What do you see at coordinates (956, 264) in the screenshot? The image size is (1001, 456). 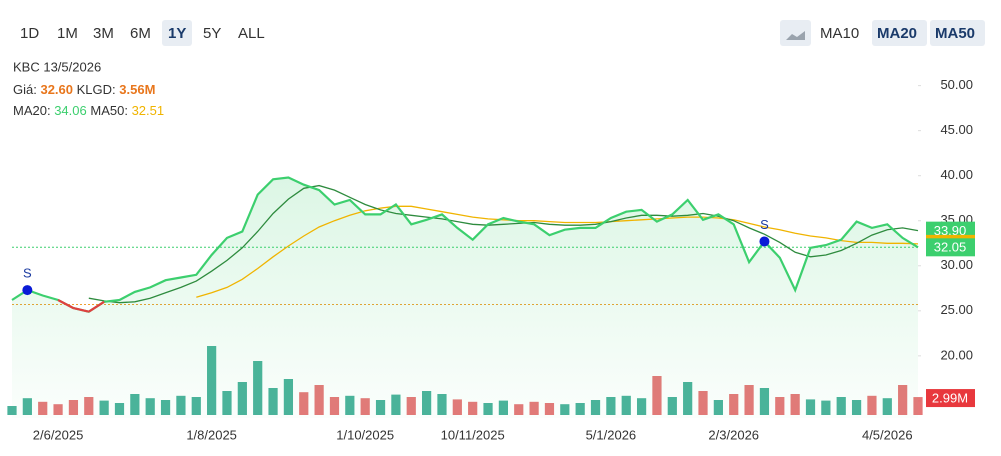 I see `y-tick-label: 30.00` at bounding box center [956, 264].